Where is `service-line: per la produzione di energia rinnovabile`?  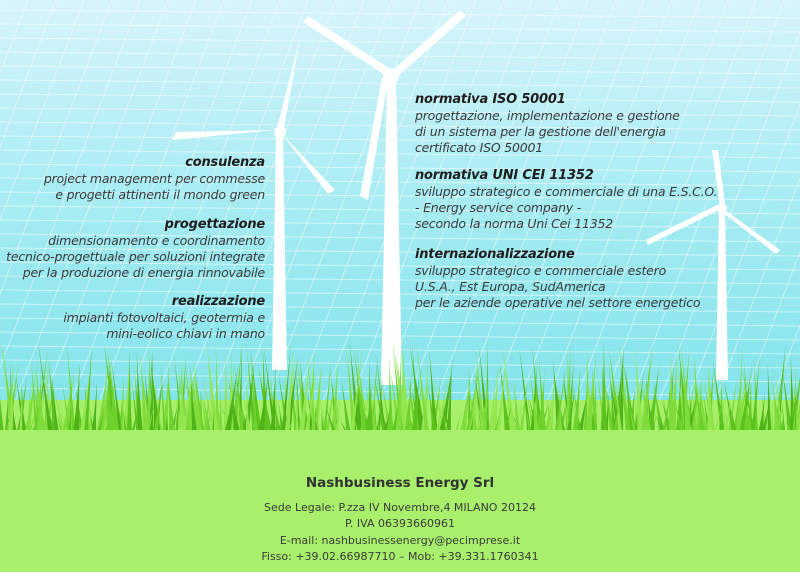
service-line: per la produzione di energia rinnovabile is located at coordinates (143, 272).